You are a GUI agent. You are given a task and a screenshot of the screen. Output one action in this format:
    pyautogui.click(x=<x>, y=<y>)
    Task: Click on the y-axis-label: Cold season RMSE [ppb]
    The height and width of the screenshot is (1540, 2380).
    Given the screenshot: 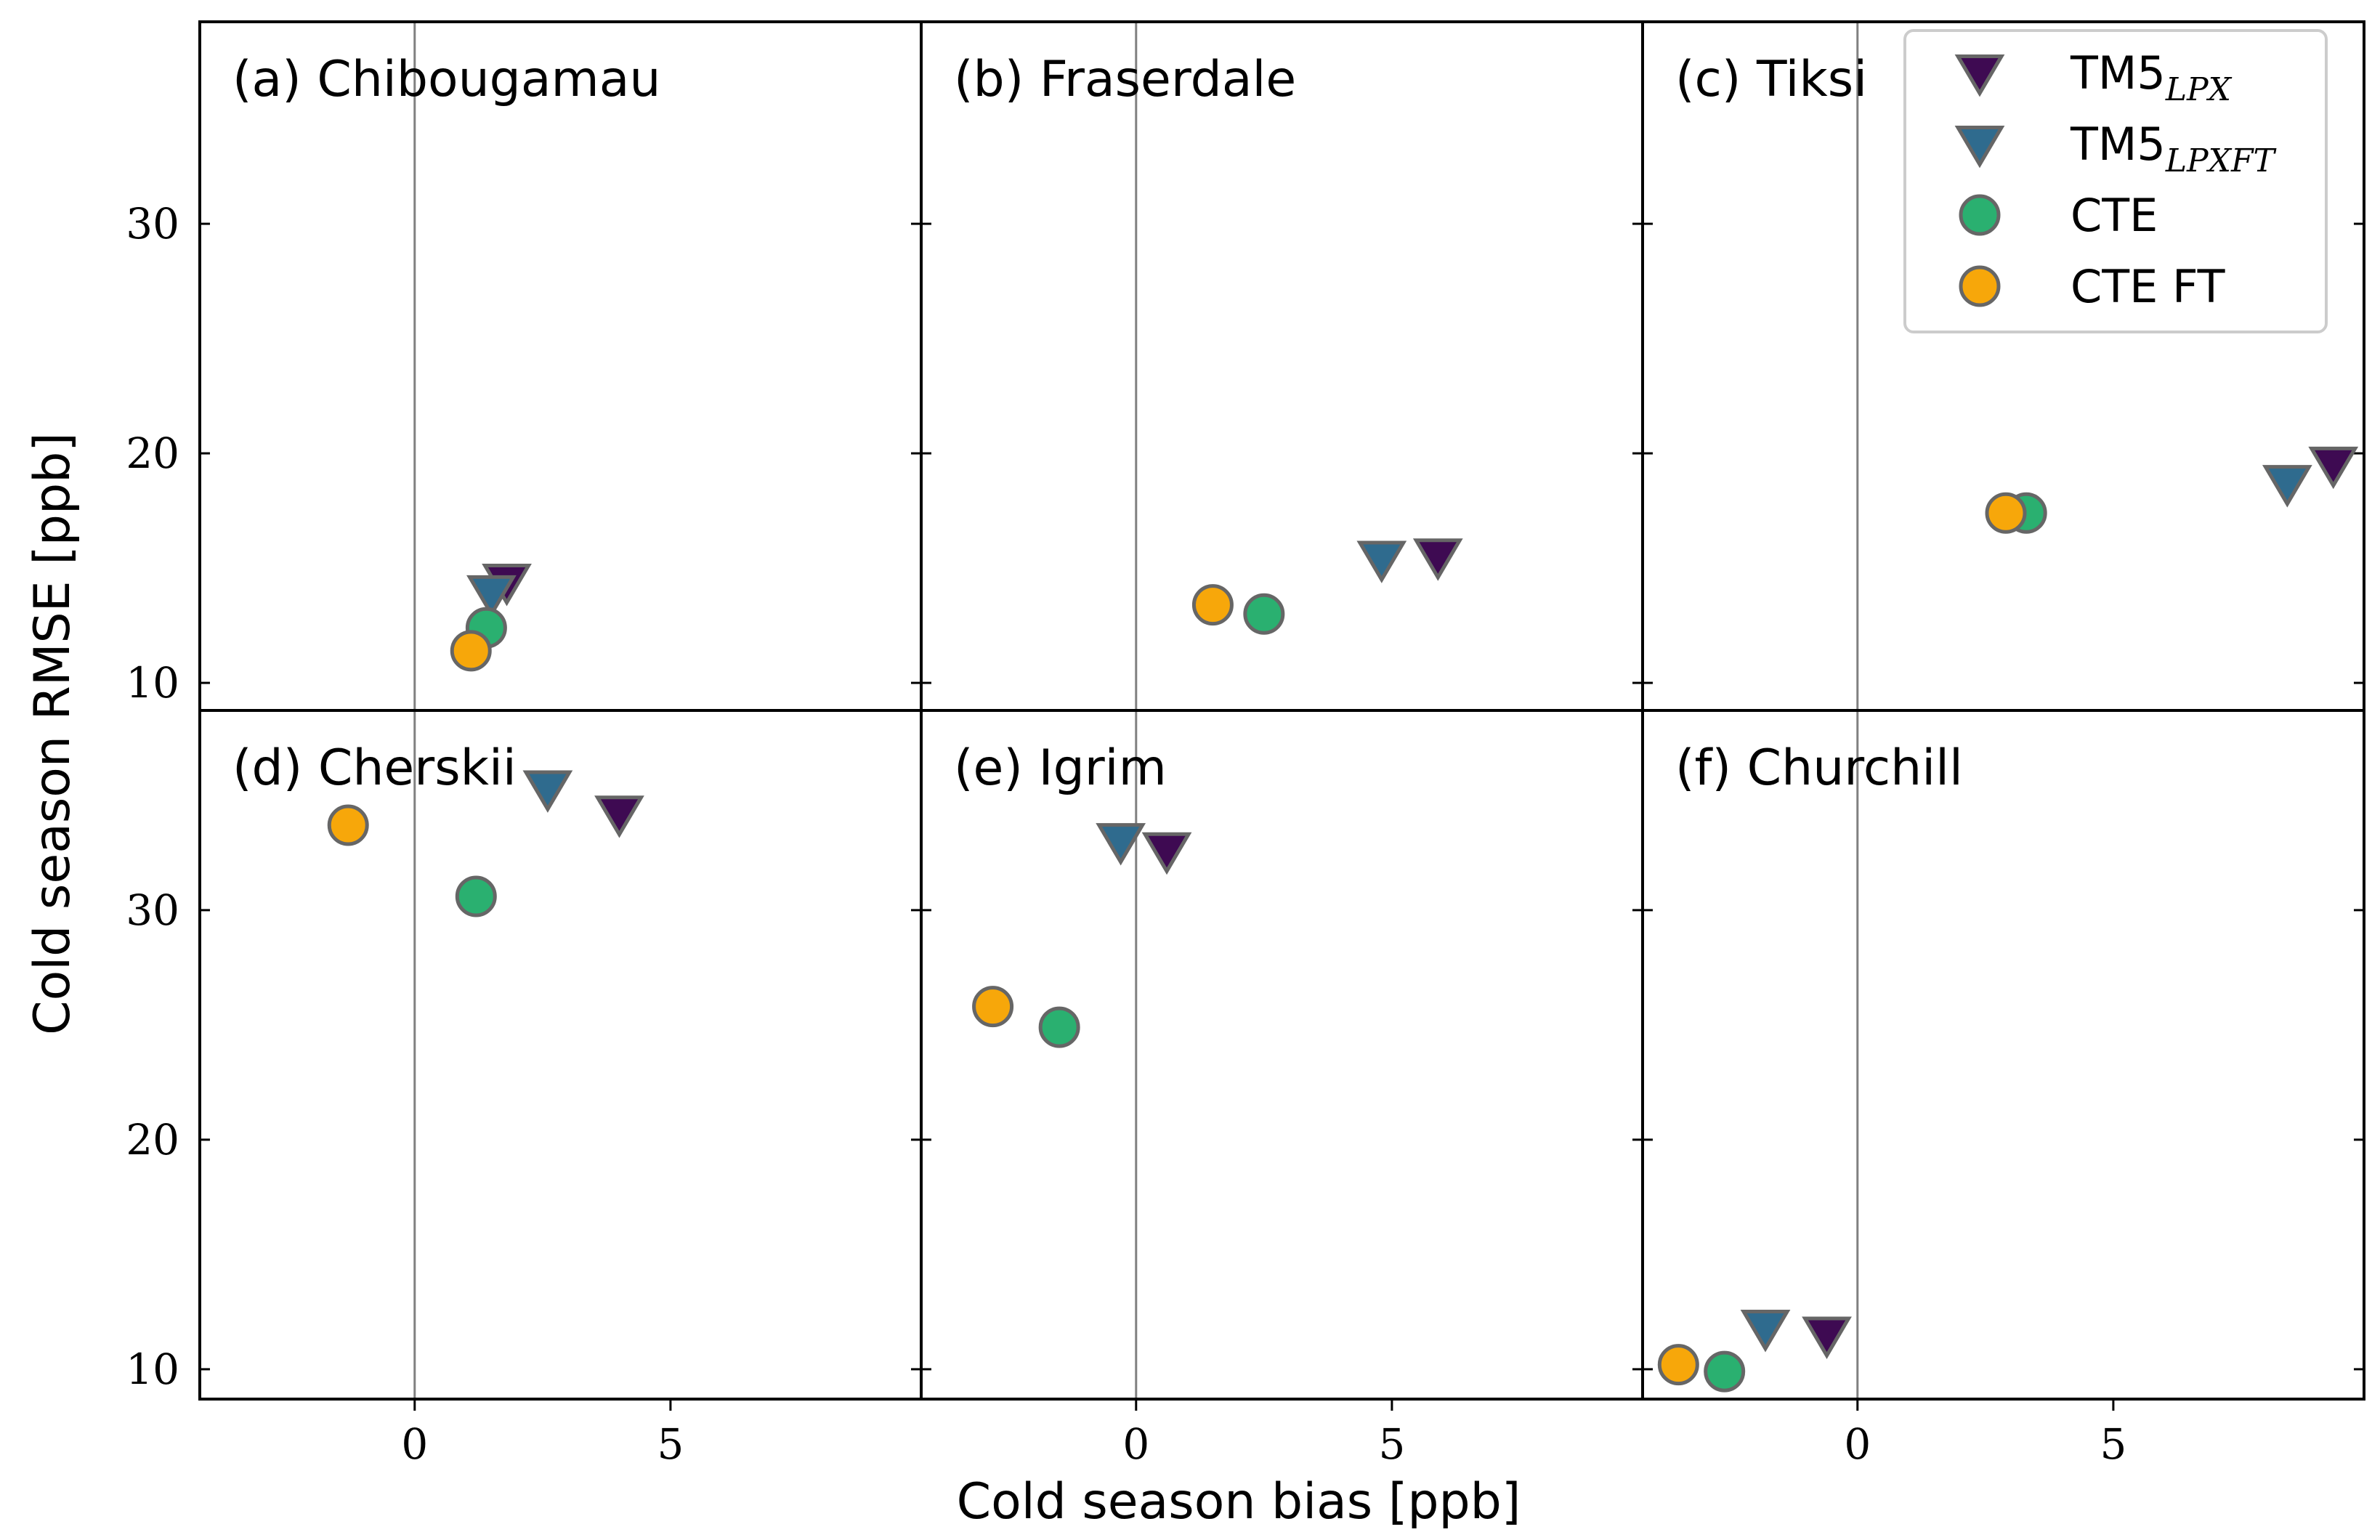 What is the action you would take?
    pyautogui.click(x=52, y=733)
    